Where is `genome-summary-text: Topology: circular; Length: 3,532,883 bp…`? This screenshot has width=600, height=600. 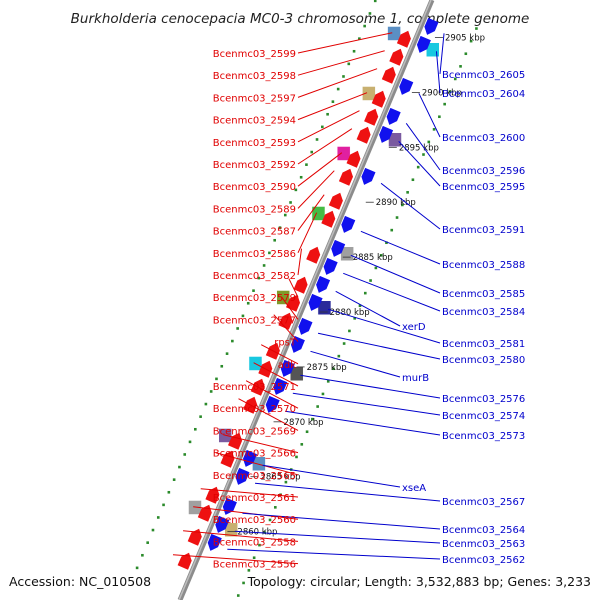 genome-summary-text: Topology: circular; Length: 3,532,883 bp… is located at coordinates (419, 581).